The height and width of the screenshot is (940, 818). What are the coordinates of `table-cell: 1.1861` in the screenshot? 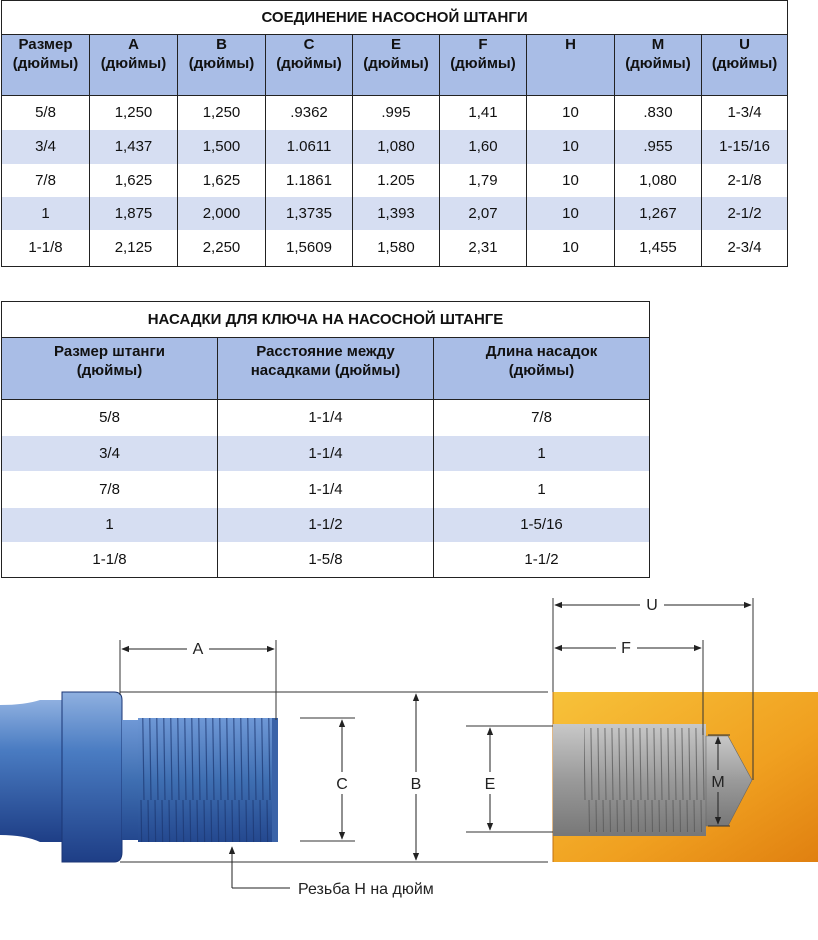 It's located at (309, 180).